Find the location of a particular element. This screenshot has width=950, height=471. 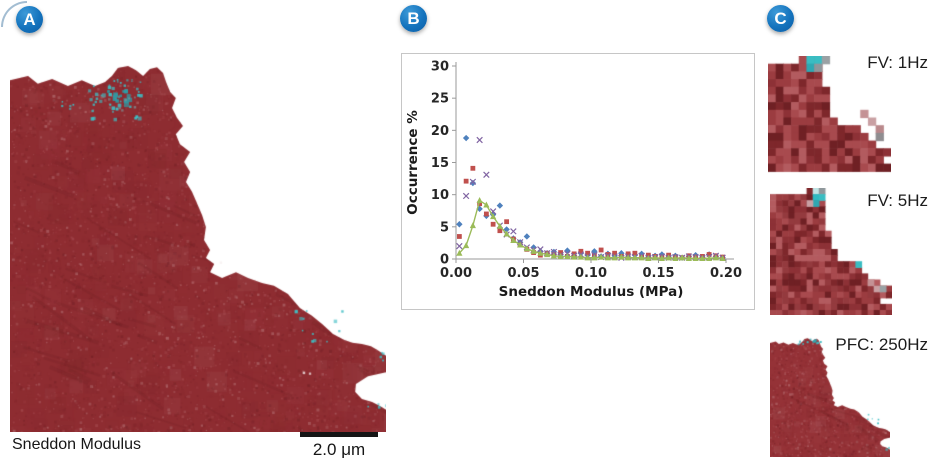

svg-text: 0.00 is located at coordinates (456, 273).